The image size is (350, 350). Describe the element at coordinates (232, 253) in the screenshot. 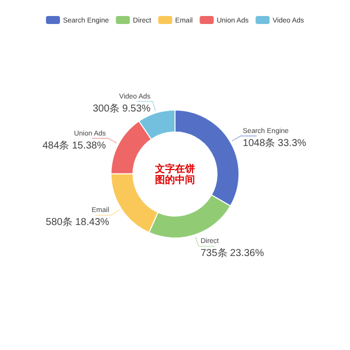

I see `data-label: 735条 23.36%` at that location.